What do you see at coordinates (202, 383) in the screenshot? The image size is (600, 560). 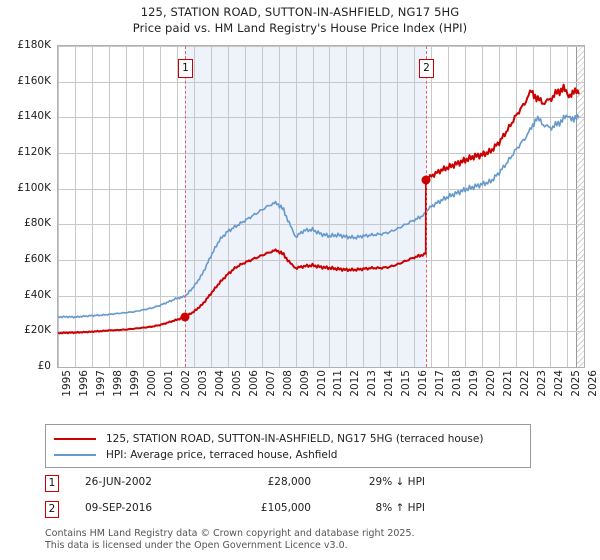 I see `x-axis-tick-label: 2003` at bounding box center [202, 383].